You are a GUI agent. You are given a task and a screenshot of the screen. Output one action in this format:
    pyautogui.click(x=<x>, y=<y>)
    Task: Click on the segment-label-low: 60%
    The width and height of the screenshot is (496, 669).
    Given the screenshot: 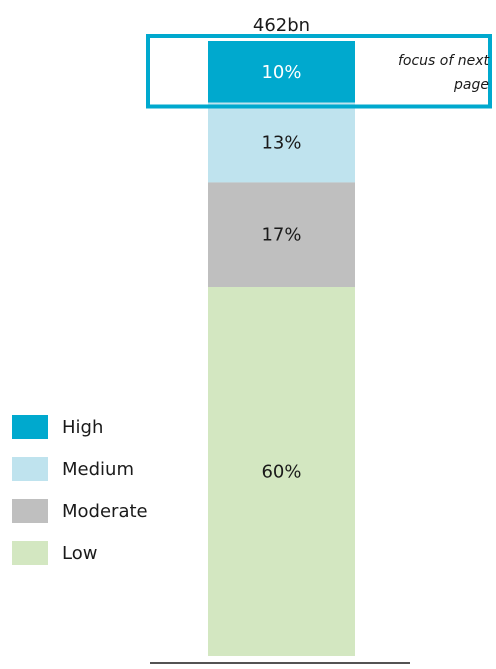 What is the action you would take?
    pyautogui.click(x=281, y=472)
    